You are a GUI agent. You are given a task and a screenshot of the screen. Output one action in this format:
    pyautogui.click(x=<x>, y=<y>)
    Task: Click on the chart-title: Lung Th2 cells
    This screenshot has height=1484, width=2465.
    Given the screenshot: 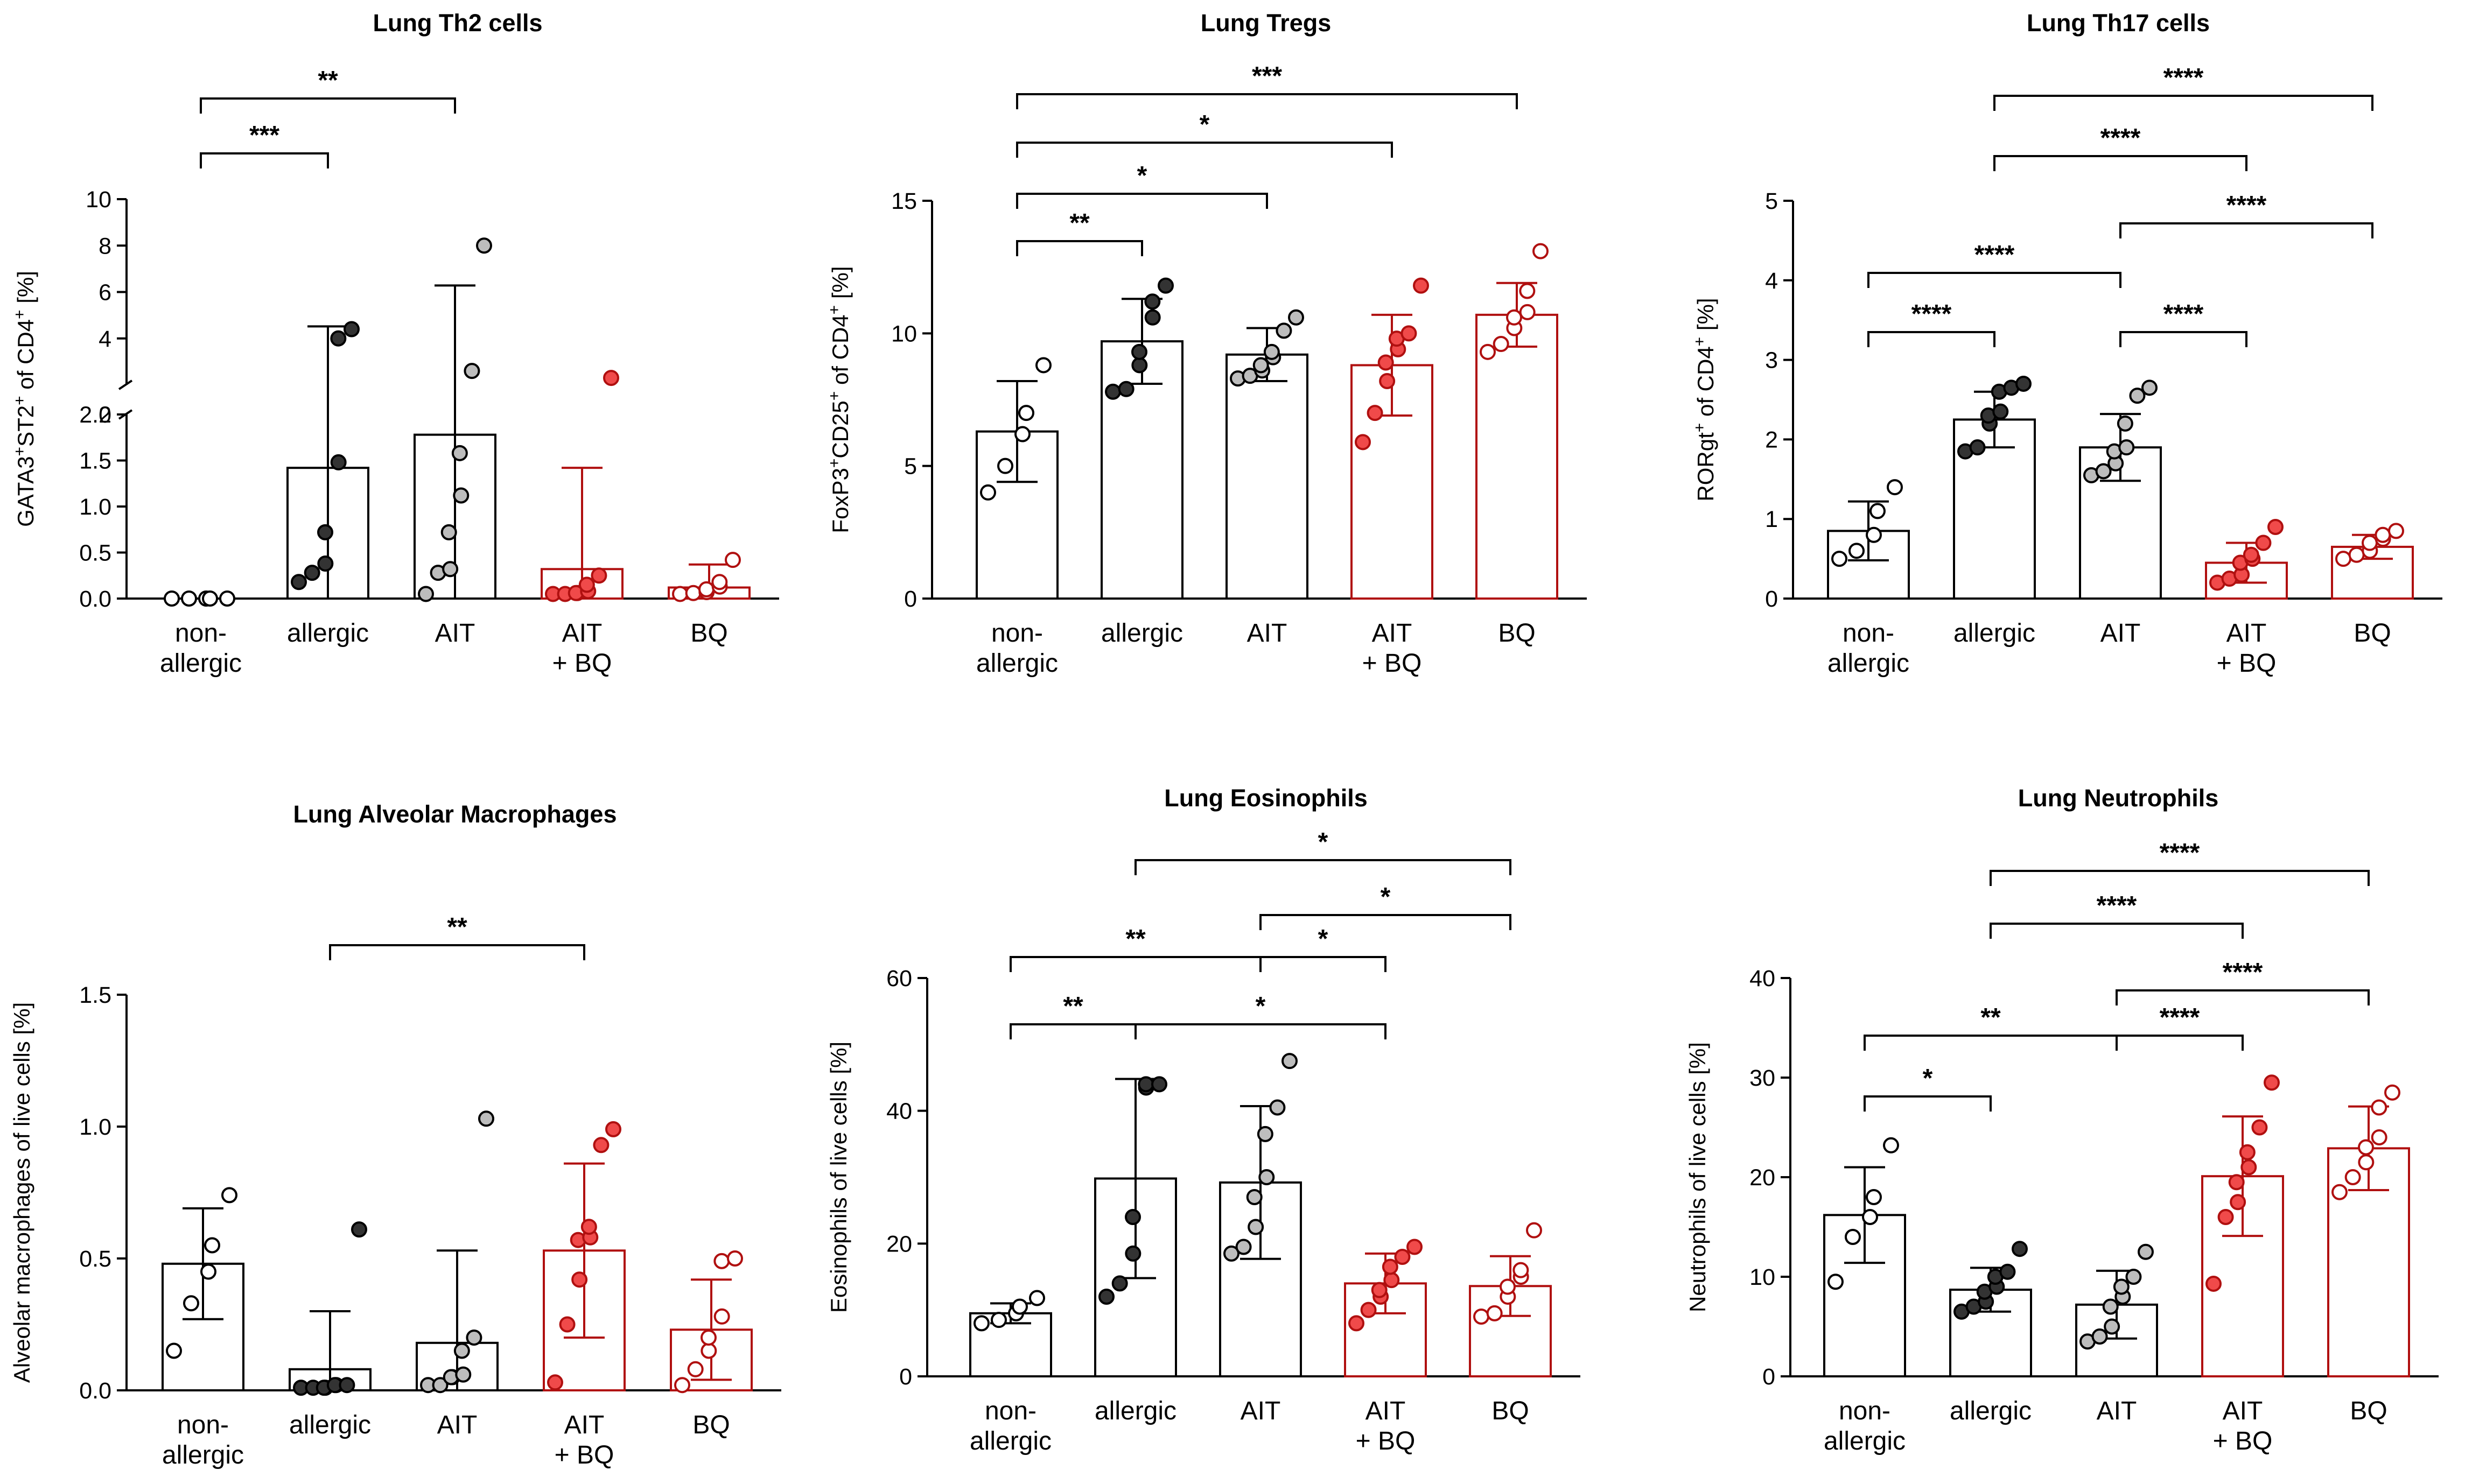 What is the action you would take?
    pyautogui.click(x=457, y=23)
    